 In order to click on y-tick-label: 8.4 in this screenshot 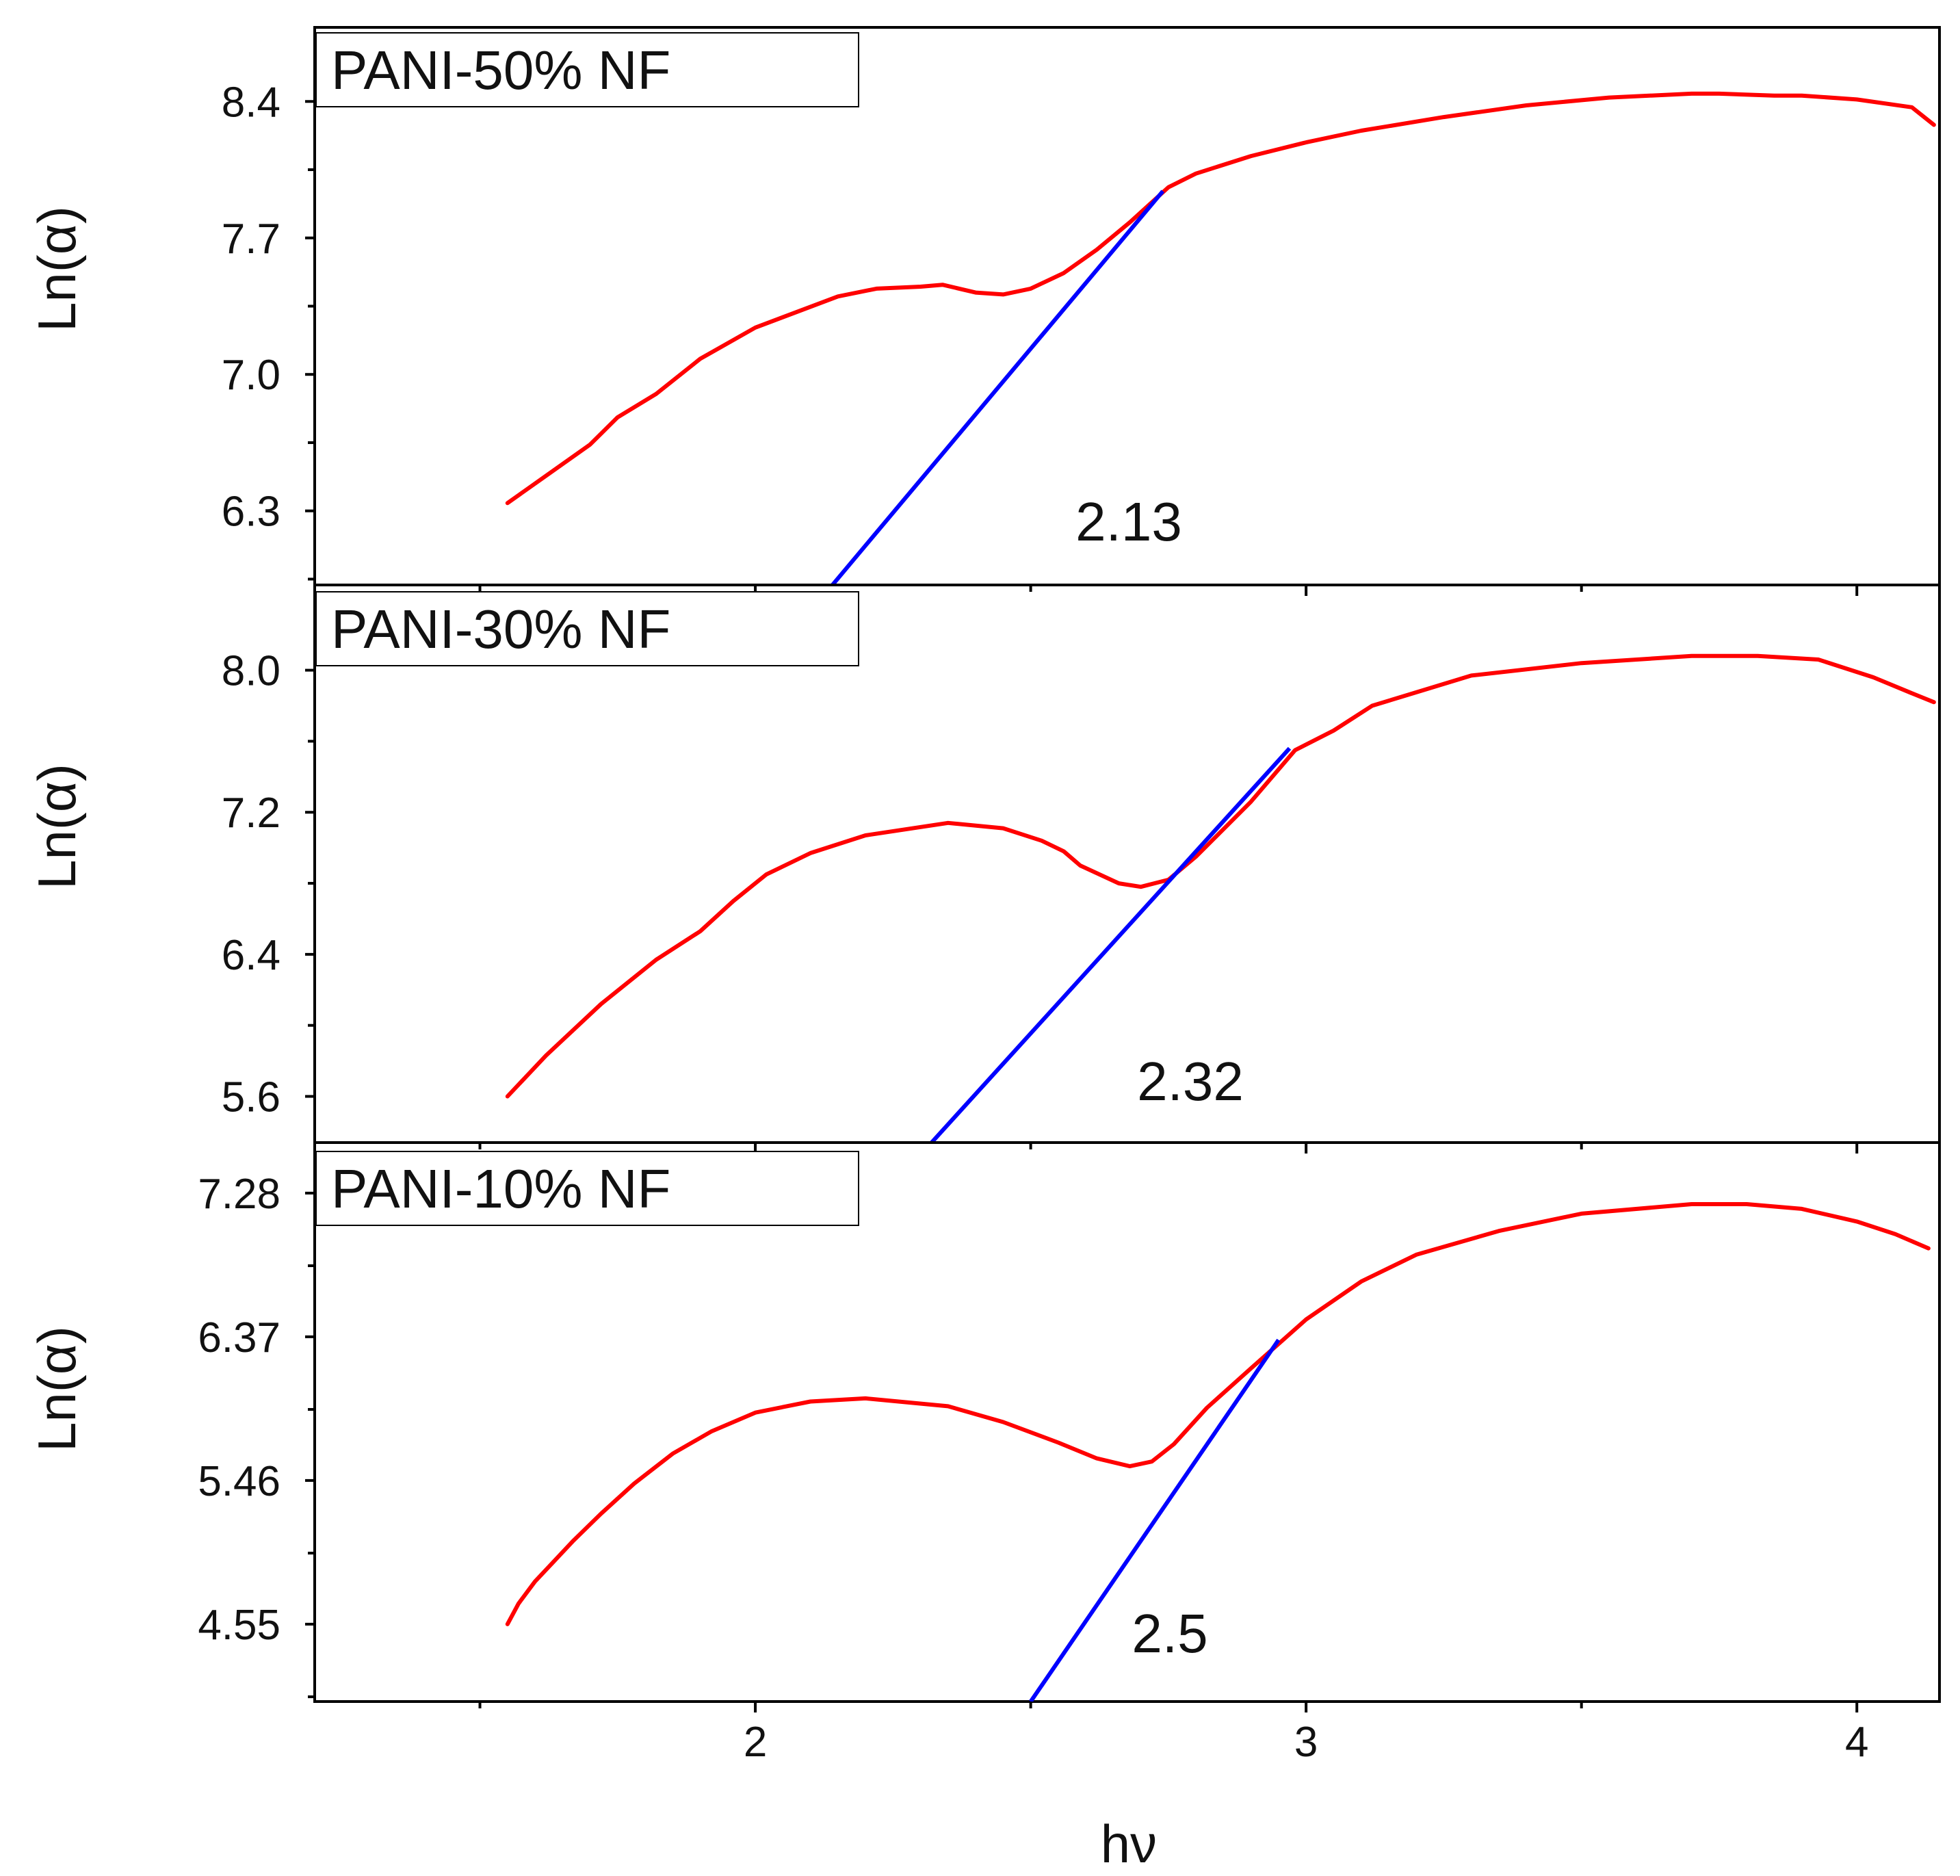, I will do `click(251, 102)`.